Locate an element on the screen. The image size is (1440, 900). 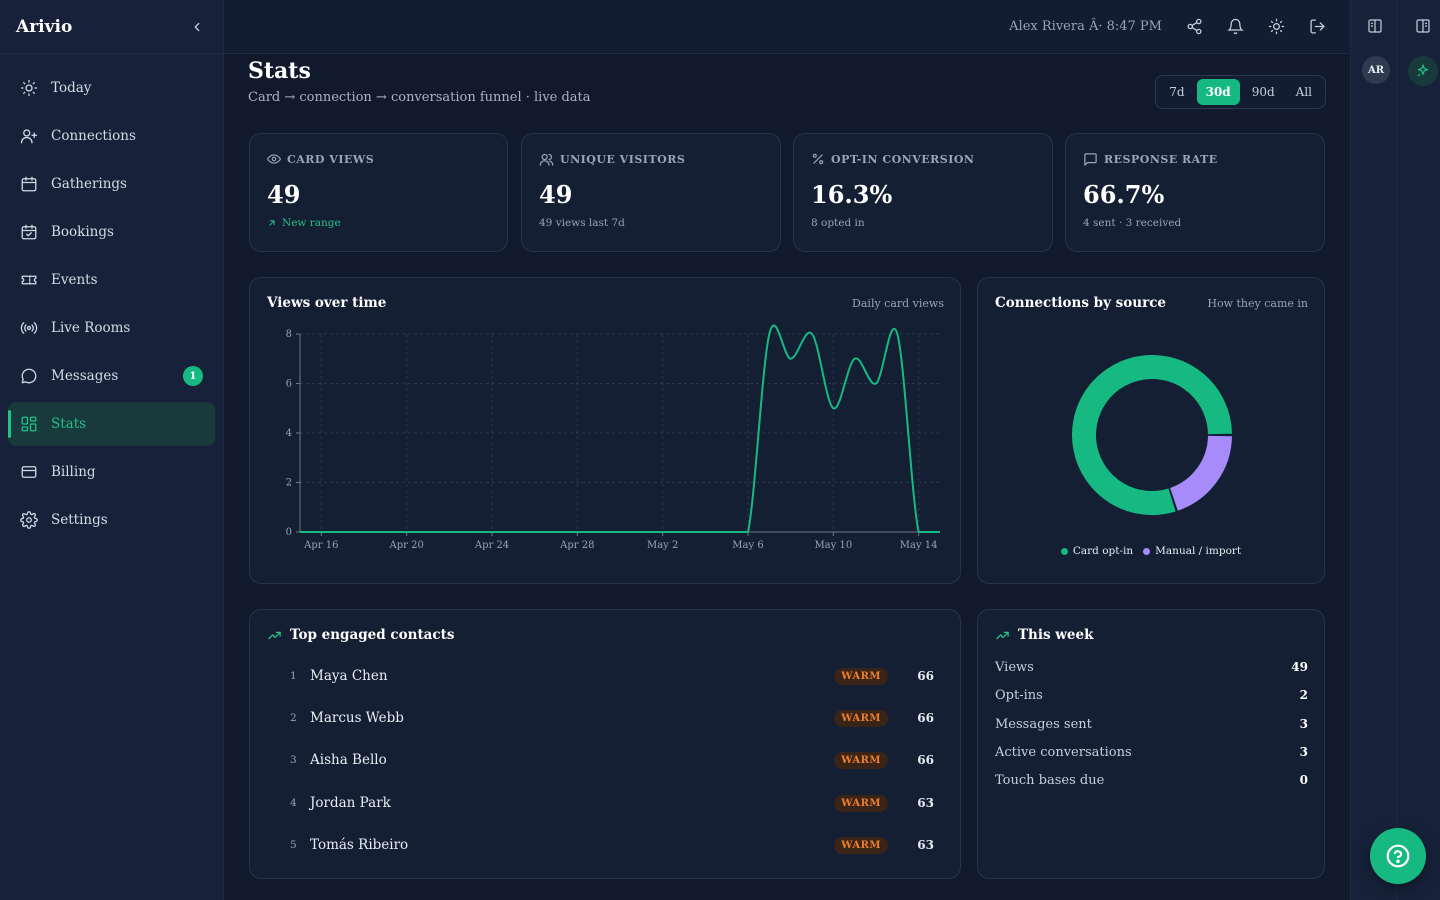
card-title: This week is located at coordinates (1044, 635).